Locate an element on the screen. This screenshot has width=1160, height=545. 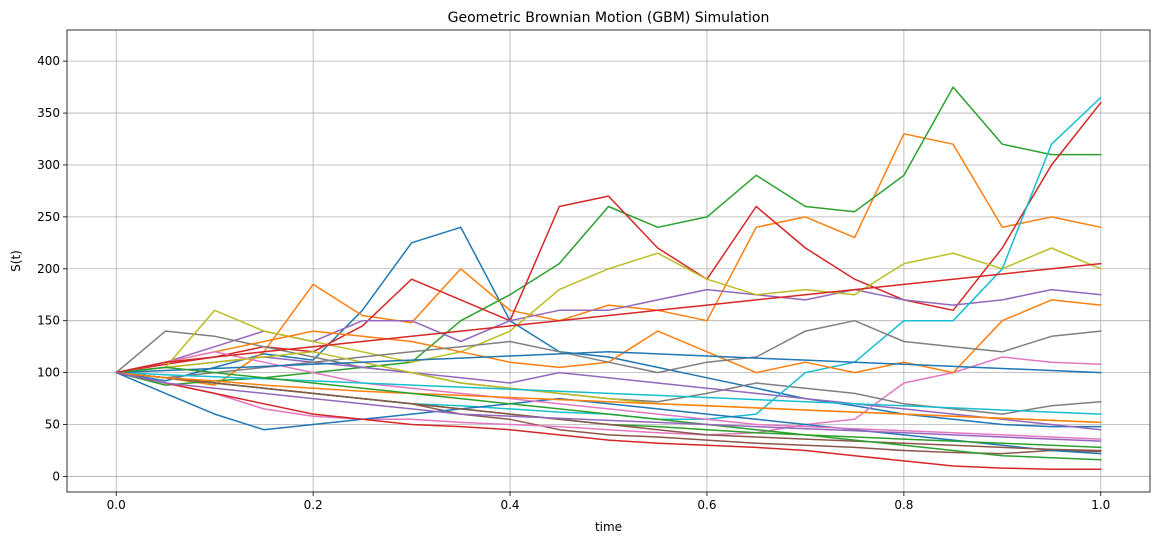
y-tick-label: 400 is located at coordinates (48, 61).